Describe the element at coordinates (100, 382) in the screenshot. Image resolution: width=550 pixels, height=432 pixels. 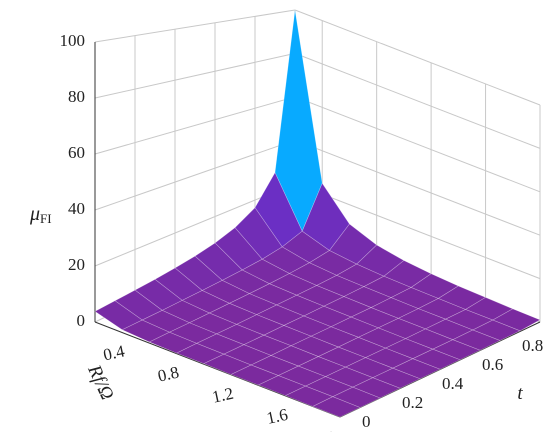
I see `x-axis-label: Rf/Ω` at that location.